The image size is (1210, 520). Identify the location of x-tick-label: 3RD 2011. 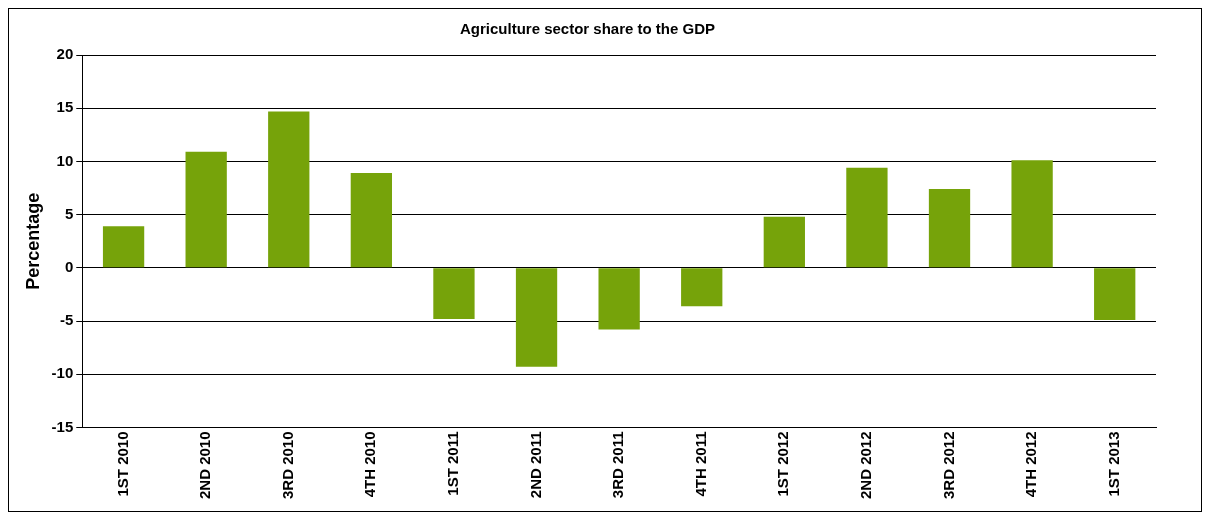
(618, 465).